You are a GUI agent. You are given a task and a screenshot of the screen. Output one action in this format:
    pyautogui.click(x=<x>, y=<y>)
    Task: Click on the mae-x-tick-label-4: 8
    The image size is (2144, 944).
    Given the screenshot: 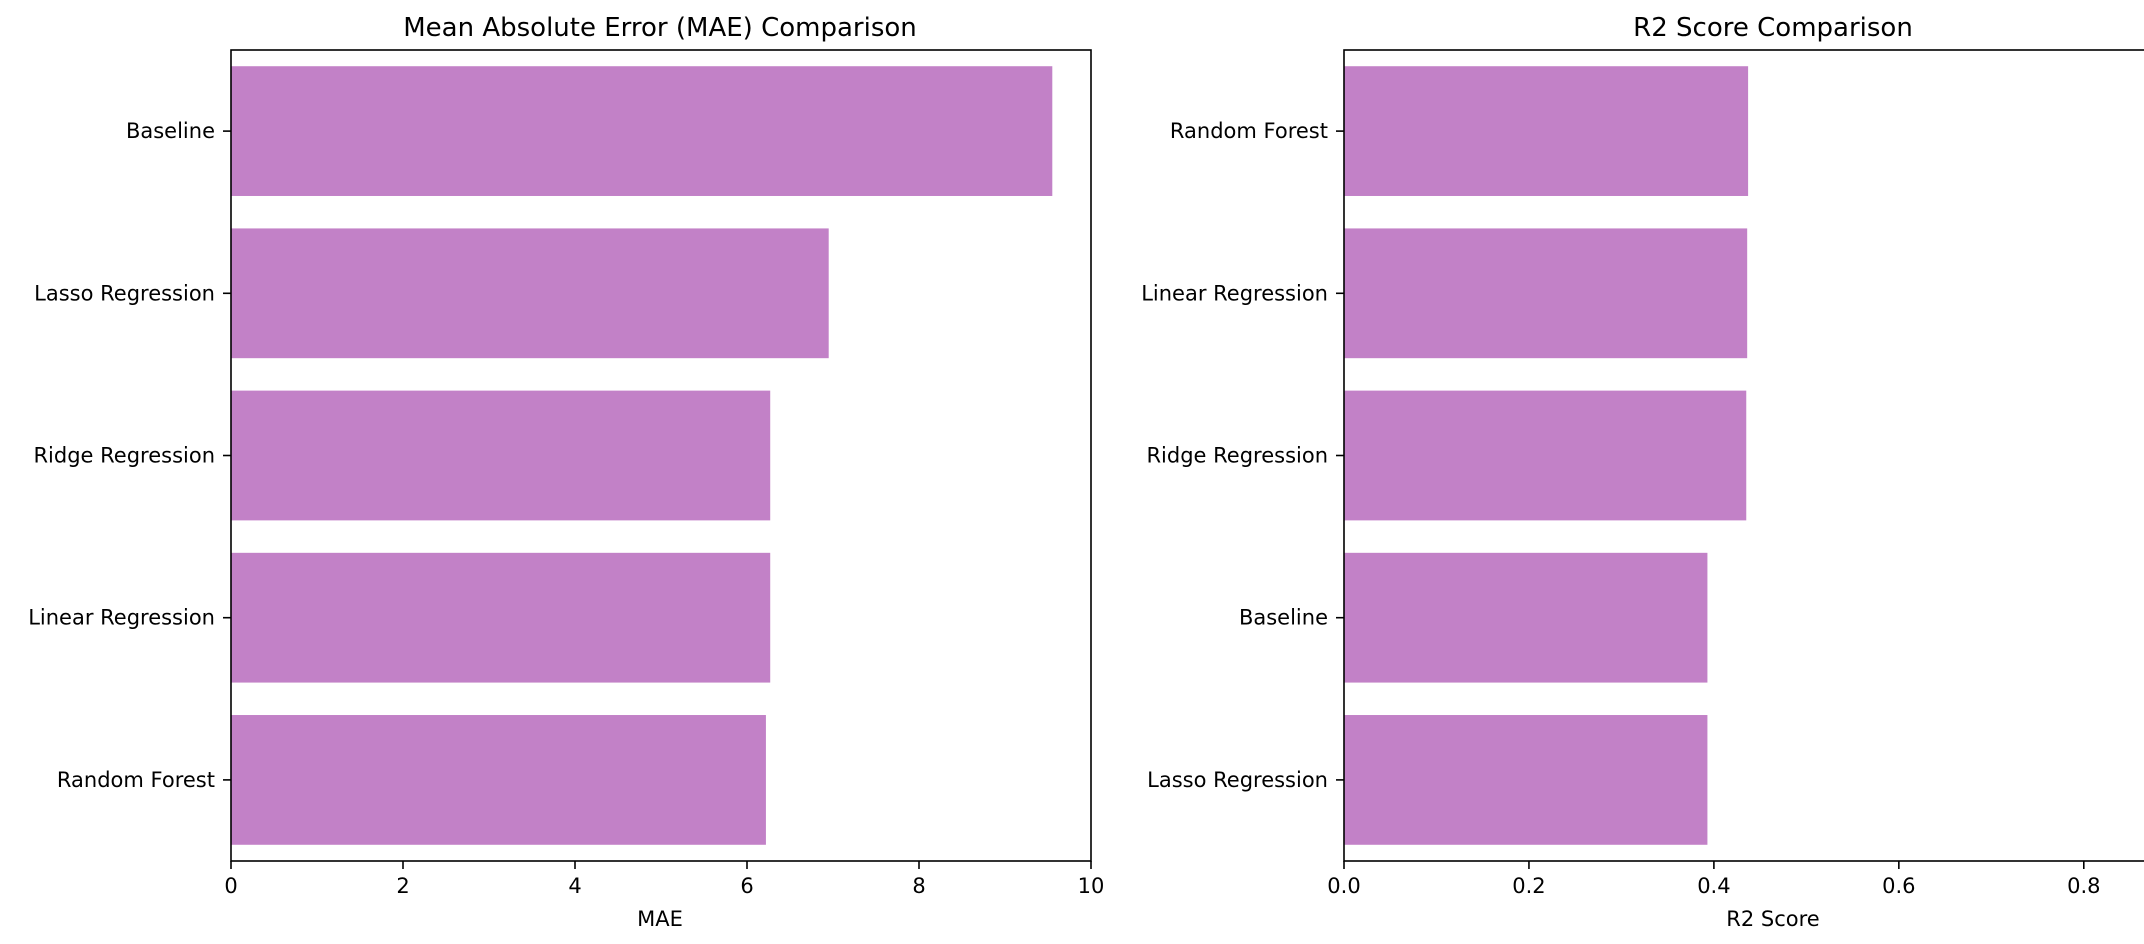 What is the action you would take?
    pyautogui.click(x=918, y=886)
    